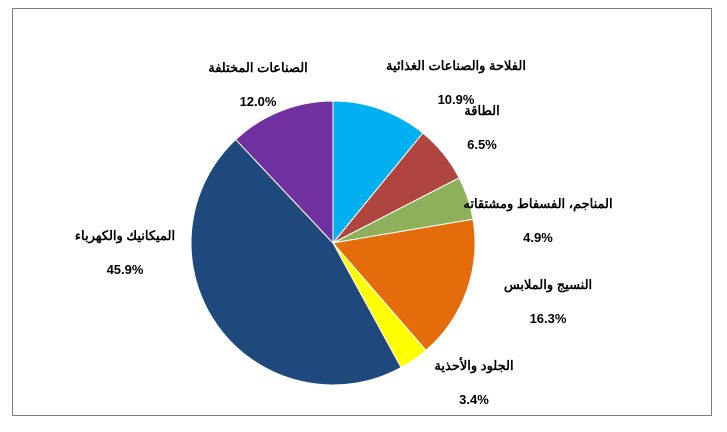 The image size is (727, 432). Describe the element at coordinates (125, 236) in the screenshot. I see `slice-label-6: الميكانيك والكهرباء` at that location.